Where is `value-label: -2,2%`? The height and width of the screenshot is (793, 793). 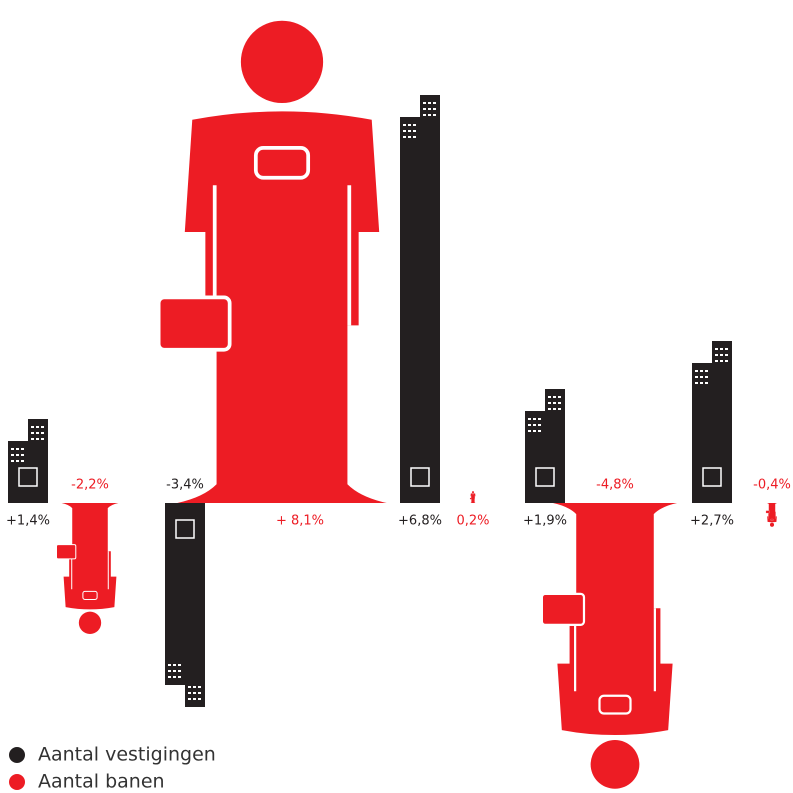 value-label: -2,2% is located at coordinates (90, 485).